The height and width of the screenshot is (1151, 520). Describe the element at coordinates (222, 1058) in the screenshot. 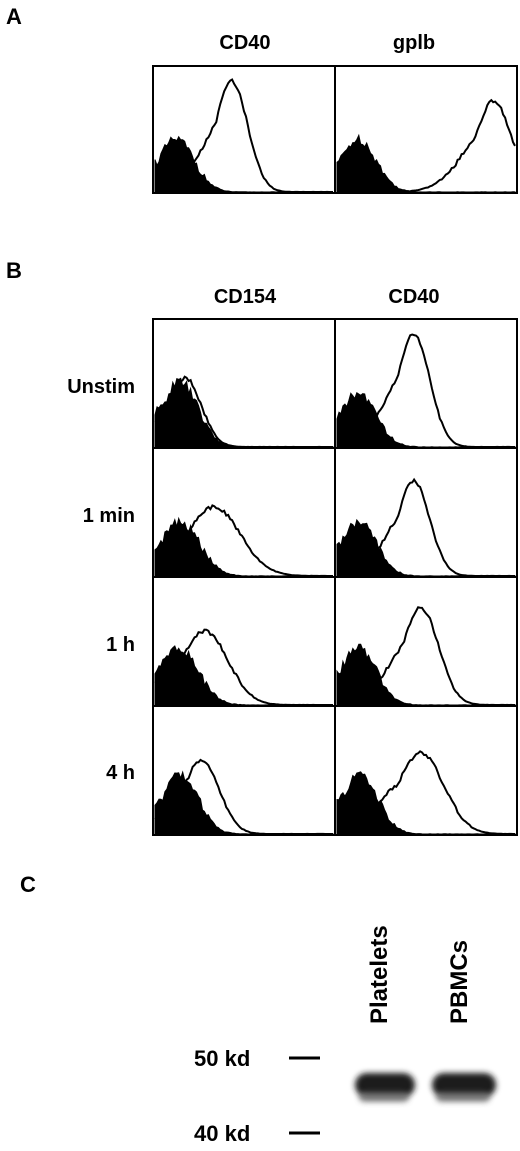

I see `marker-50kd-label: 50 kd` at that location.